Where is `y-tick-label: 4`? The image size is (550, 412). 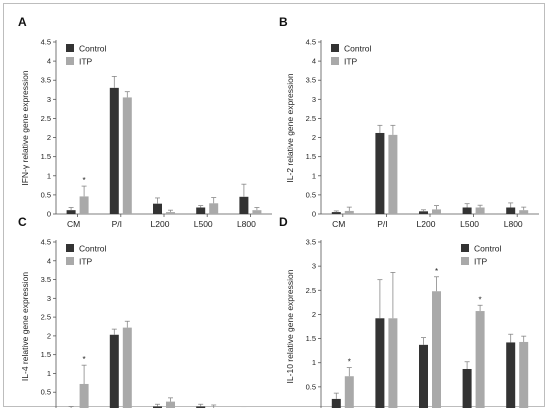 y-tick-label: 4 is located at coordinates (49, 61).